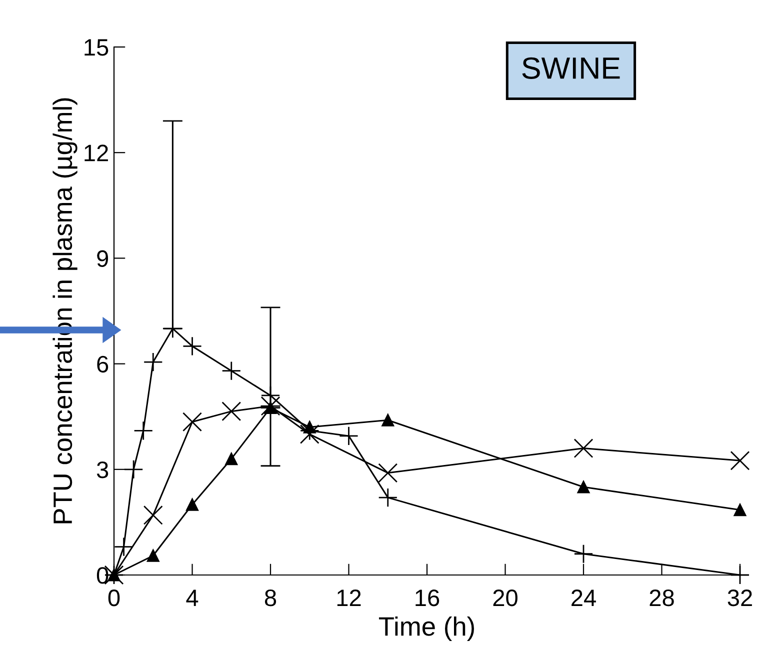  Describe the element at coordinates (426, 629) in the screenshot. I see `x-axis-title: Time (h)` at that location.